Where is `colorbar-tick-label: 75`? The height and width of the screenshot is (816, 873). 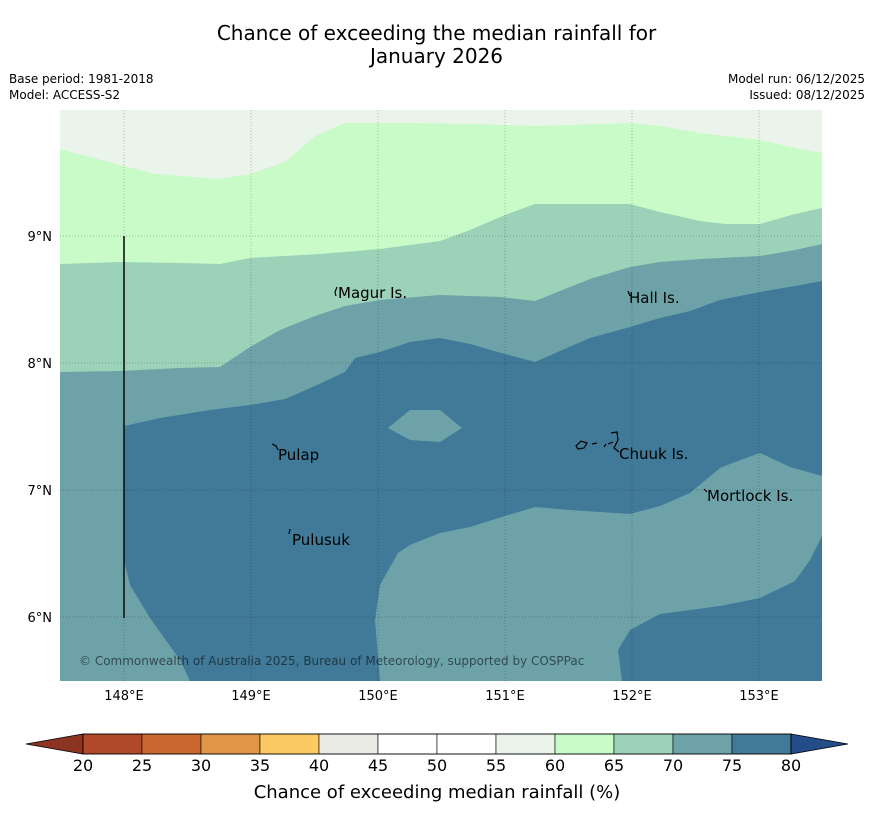
colorbar-tick-label: 75 is located at coordinates (732, 765).